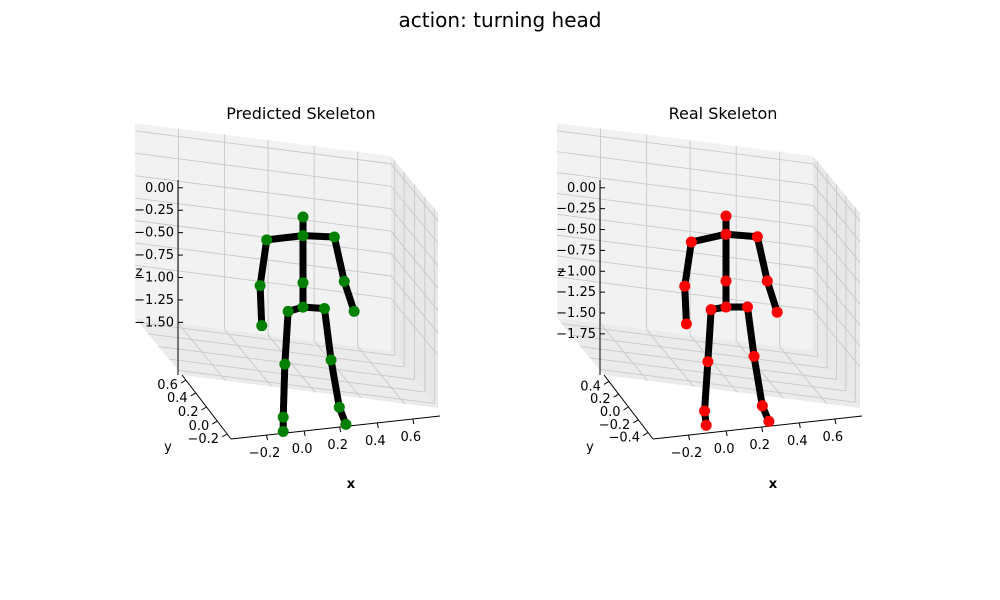 The image size is (1000, 600). What do you see at coordinates (300, 113) in the screenshot?
I see `subplot-title: Predicted Skeleton` at bounding box center [300, 113].